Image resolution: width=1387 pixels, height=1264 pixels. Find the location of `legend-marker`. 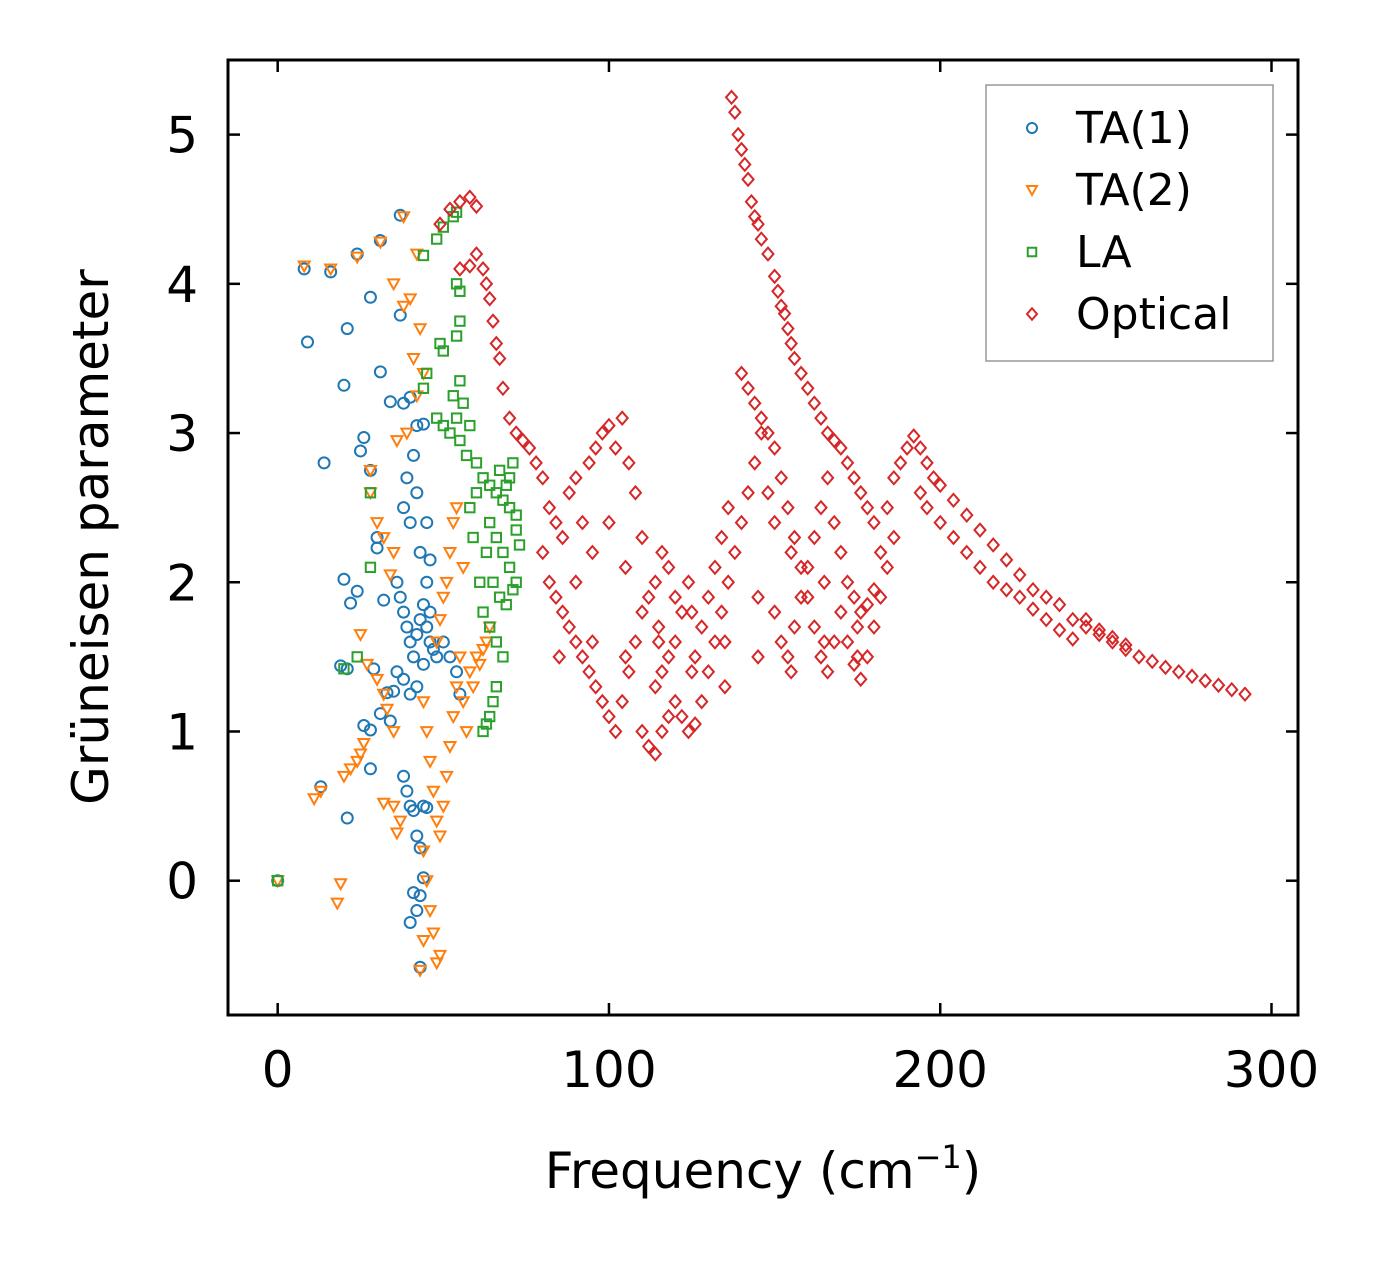

legend-marker is located at coordinates (1032, 128).